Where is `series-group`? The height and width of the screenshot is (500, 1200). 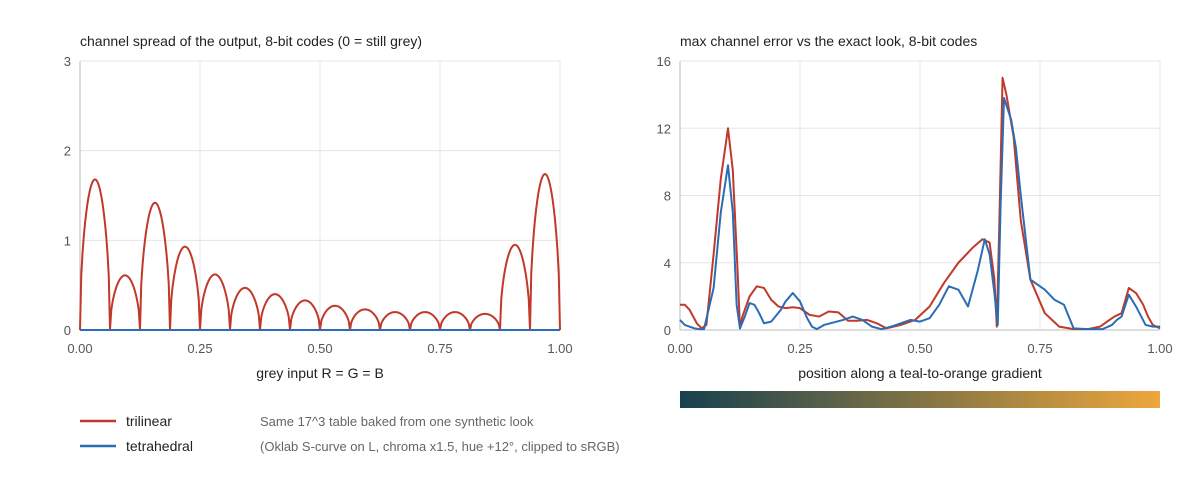
series-group is located at coordinates (320, 251).